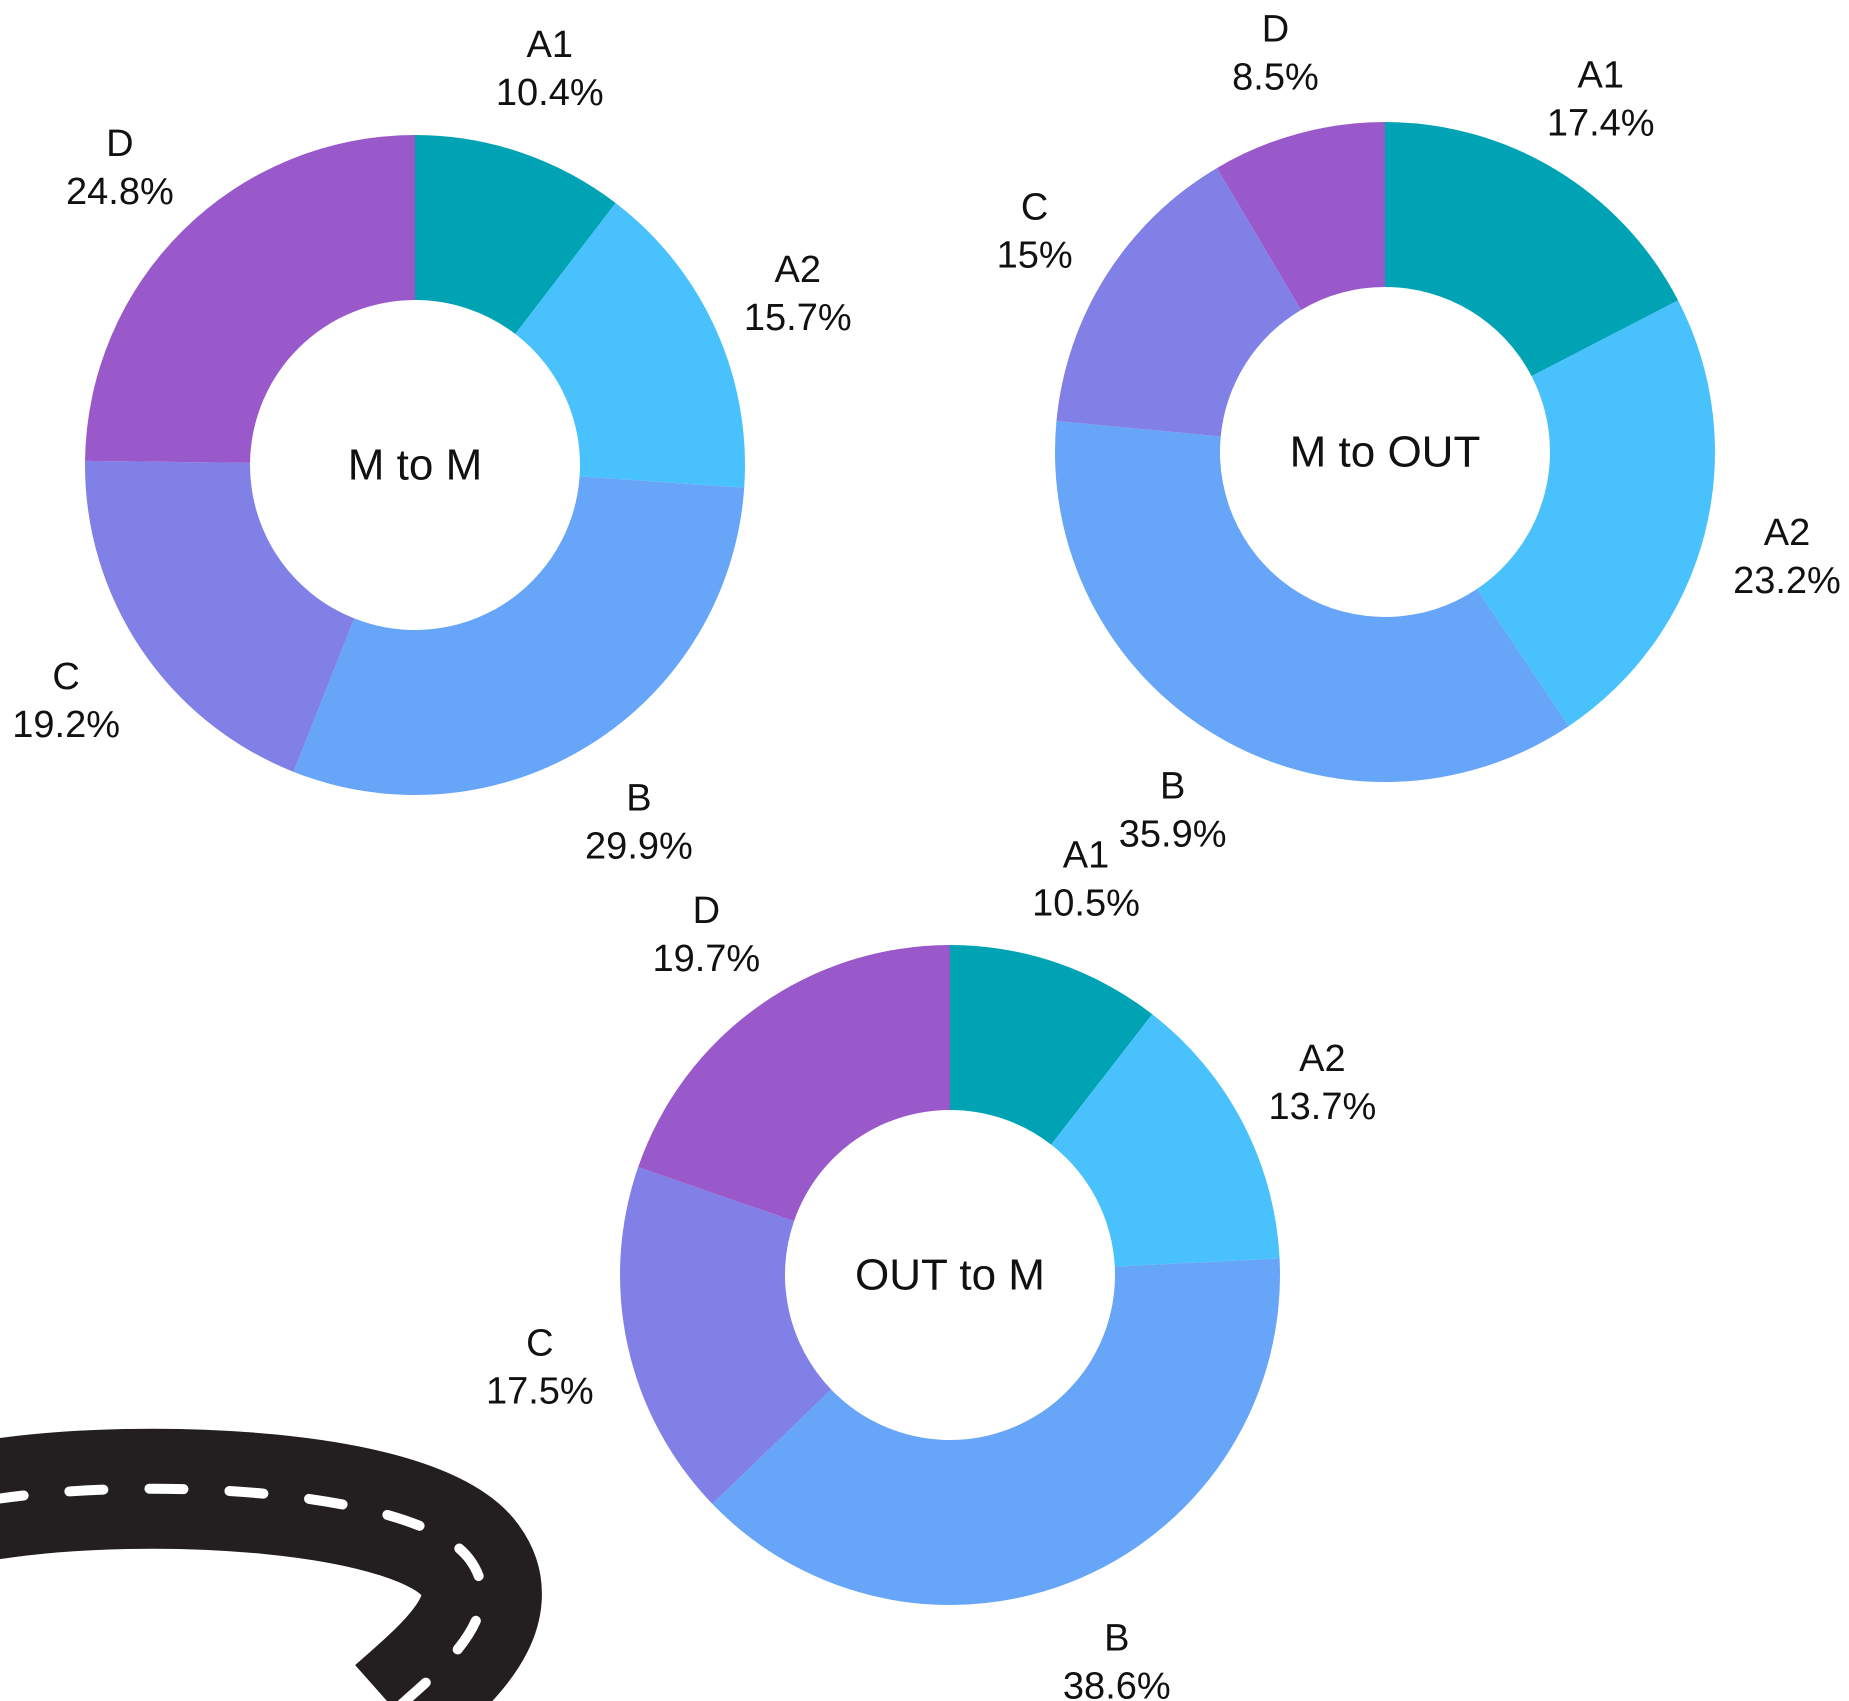 The image size is (1849, 1701). Describe the element at coordinates (1601, 123) in the screenshot. I see `slice-value-a1: 17.4%` at that location.